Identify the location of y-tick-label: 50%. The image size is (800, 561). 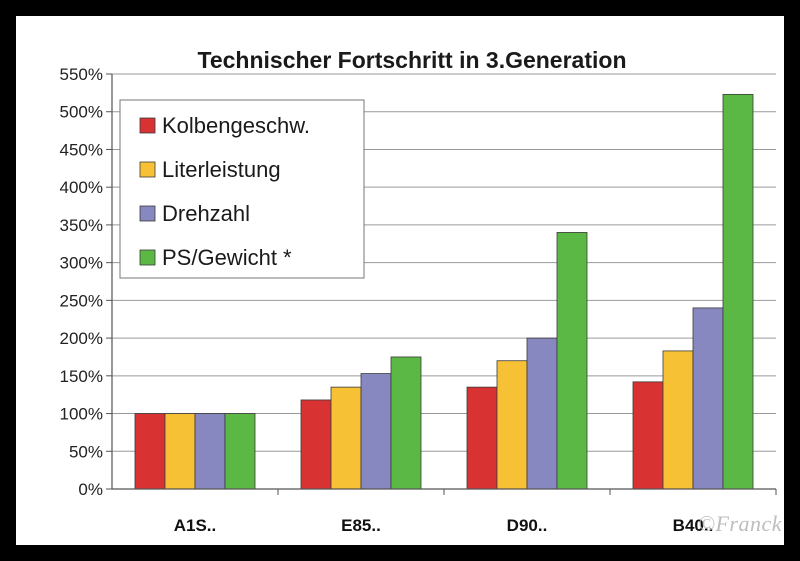
(86, 451).